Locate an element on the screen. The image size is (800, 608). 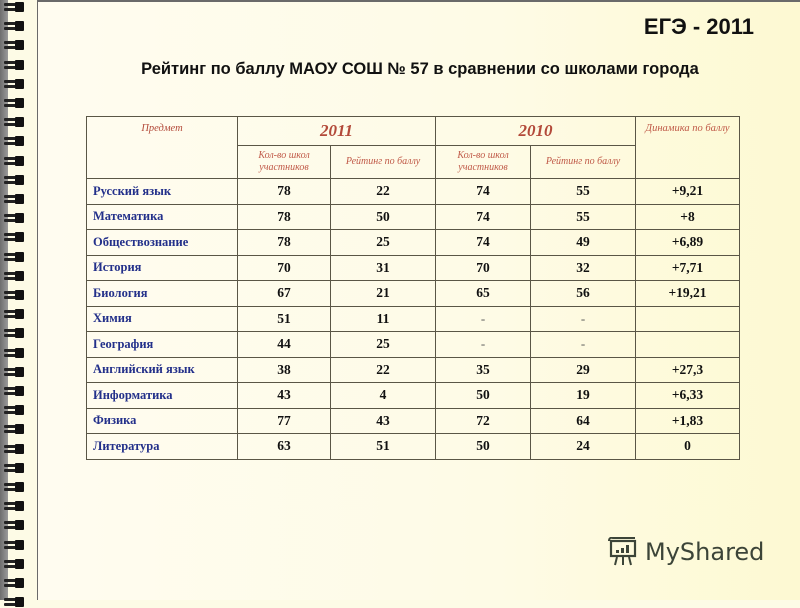
cell-rating-2011: 21 is located at coordinates (383, 293).